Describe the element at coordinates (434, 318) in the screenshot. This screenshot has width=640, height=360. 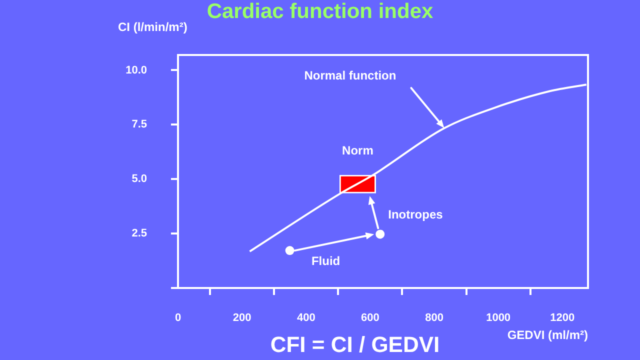
I see `x-tick-label: 800` at that location.